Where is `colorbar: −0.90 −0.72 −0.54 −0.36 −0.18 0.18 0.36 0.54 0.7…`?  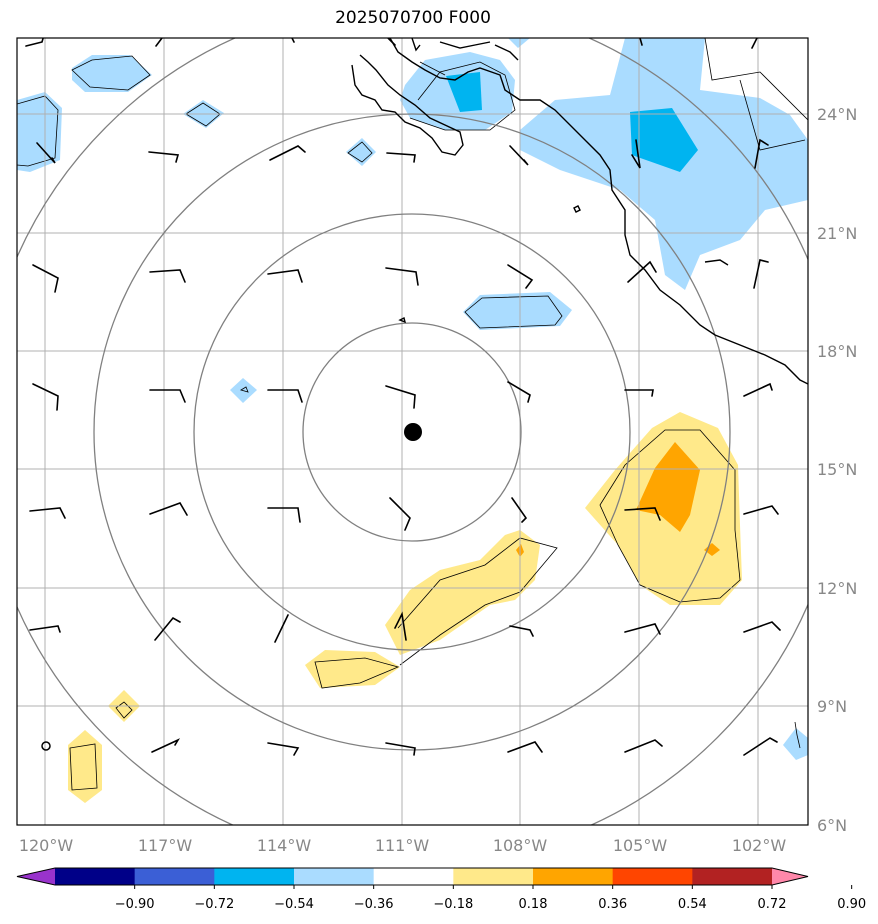
colorbar: −0.90 −0.72 −0.54 −0.36 −0.18 0.18 0.36 0.54 0.7… is located at coordinates (441, 889).